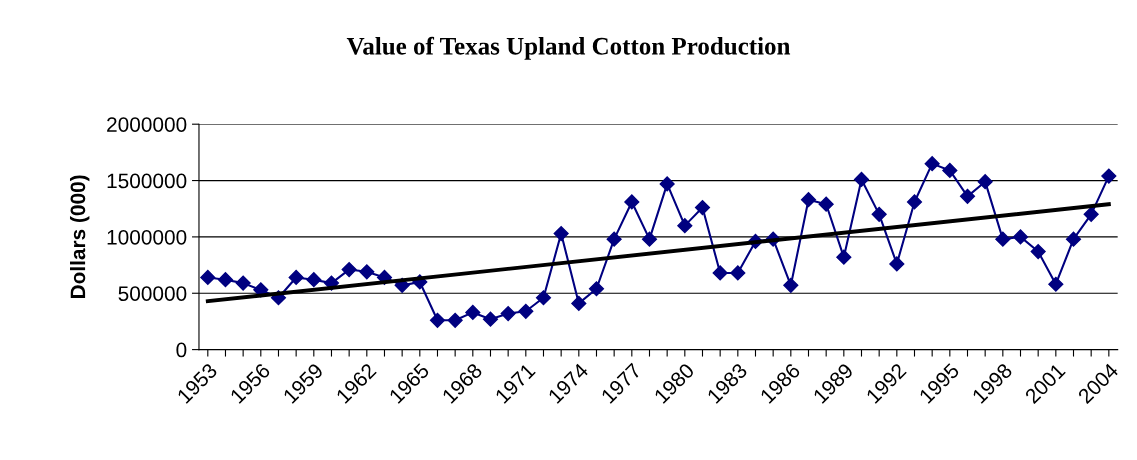 The width and height of the screenshot is (1137, 460). I want to click on y-tick-label: 500000, so click(152, 293).